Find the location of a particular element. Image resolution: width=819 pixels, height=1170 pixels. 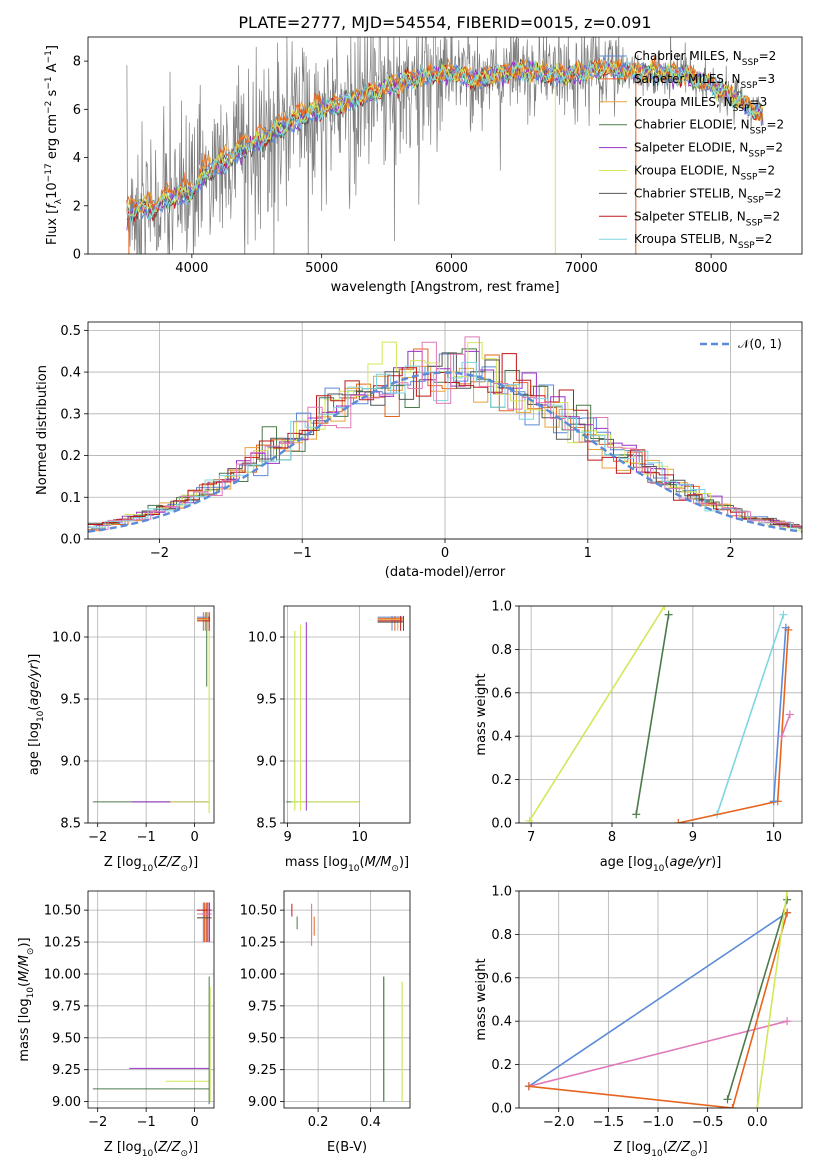

age-vs-mass-panel: 9 10 8.5 9.0 9.5 10.0 mass [log10(M/M⊙)] is located at coordinates (329, 739).